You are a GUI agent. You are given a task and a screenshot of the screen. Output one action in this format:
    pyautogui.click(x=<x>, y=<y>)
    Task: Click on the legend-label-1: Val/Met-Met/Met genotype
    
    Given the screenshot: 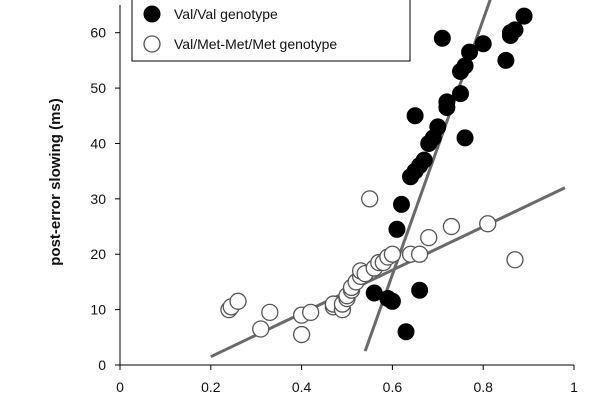 What is the action you would take?
    pyautogui.click(x=255, y=44)
    